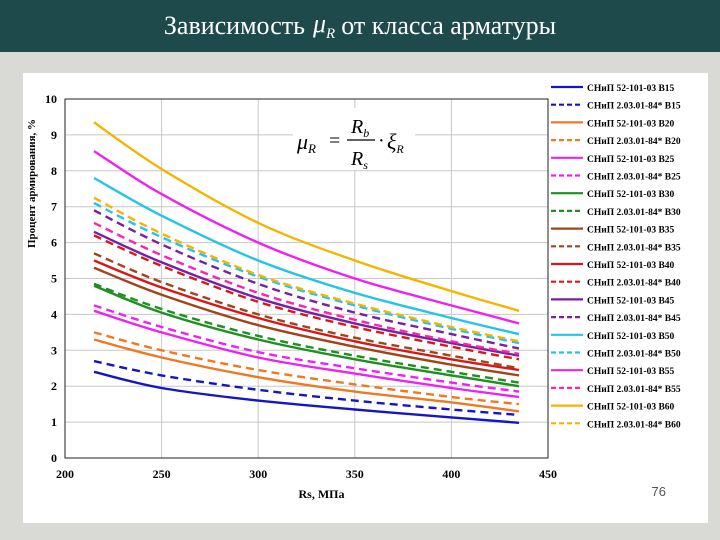  What do you see at coordinates (449, 25) in the screenshot?
I see `title-suffix: от класса арматуры` at bounding box center [449, 25].